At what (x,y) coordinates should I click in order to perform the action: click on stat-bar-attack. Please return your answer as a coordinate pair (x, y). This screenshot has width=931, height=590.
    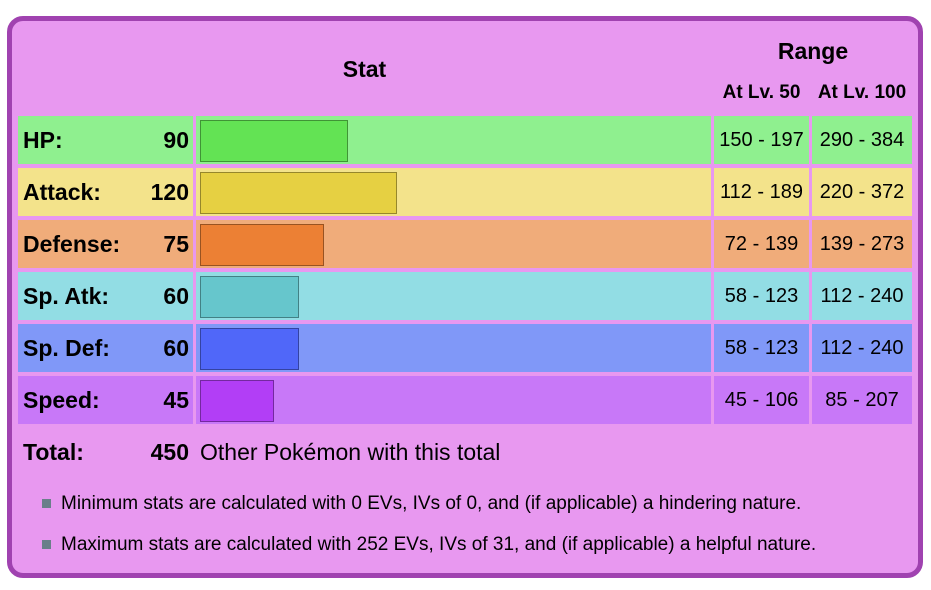
    Looking at the image, I should click on (298, 193).